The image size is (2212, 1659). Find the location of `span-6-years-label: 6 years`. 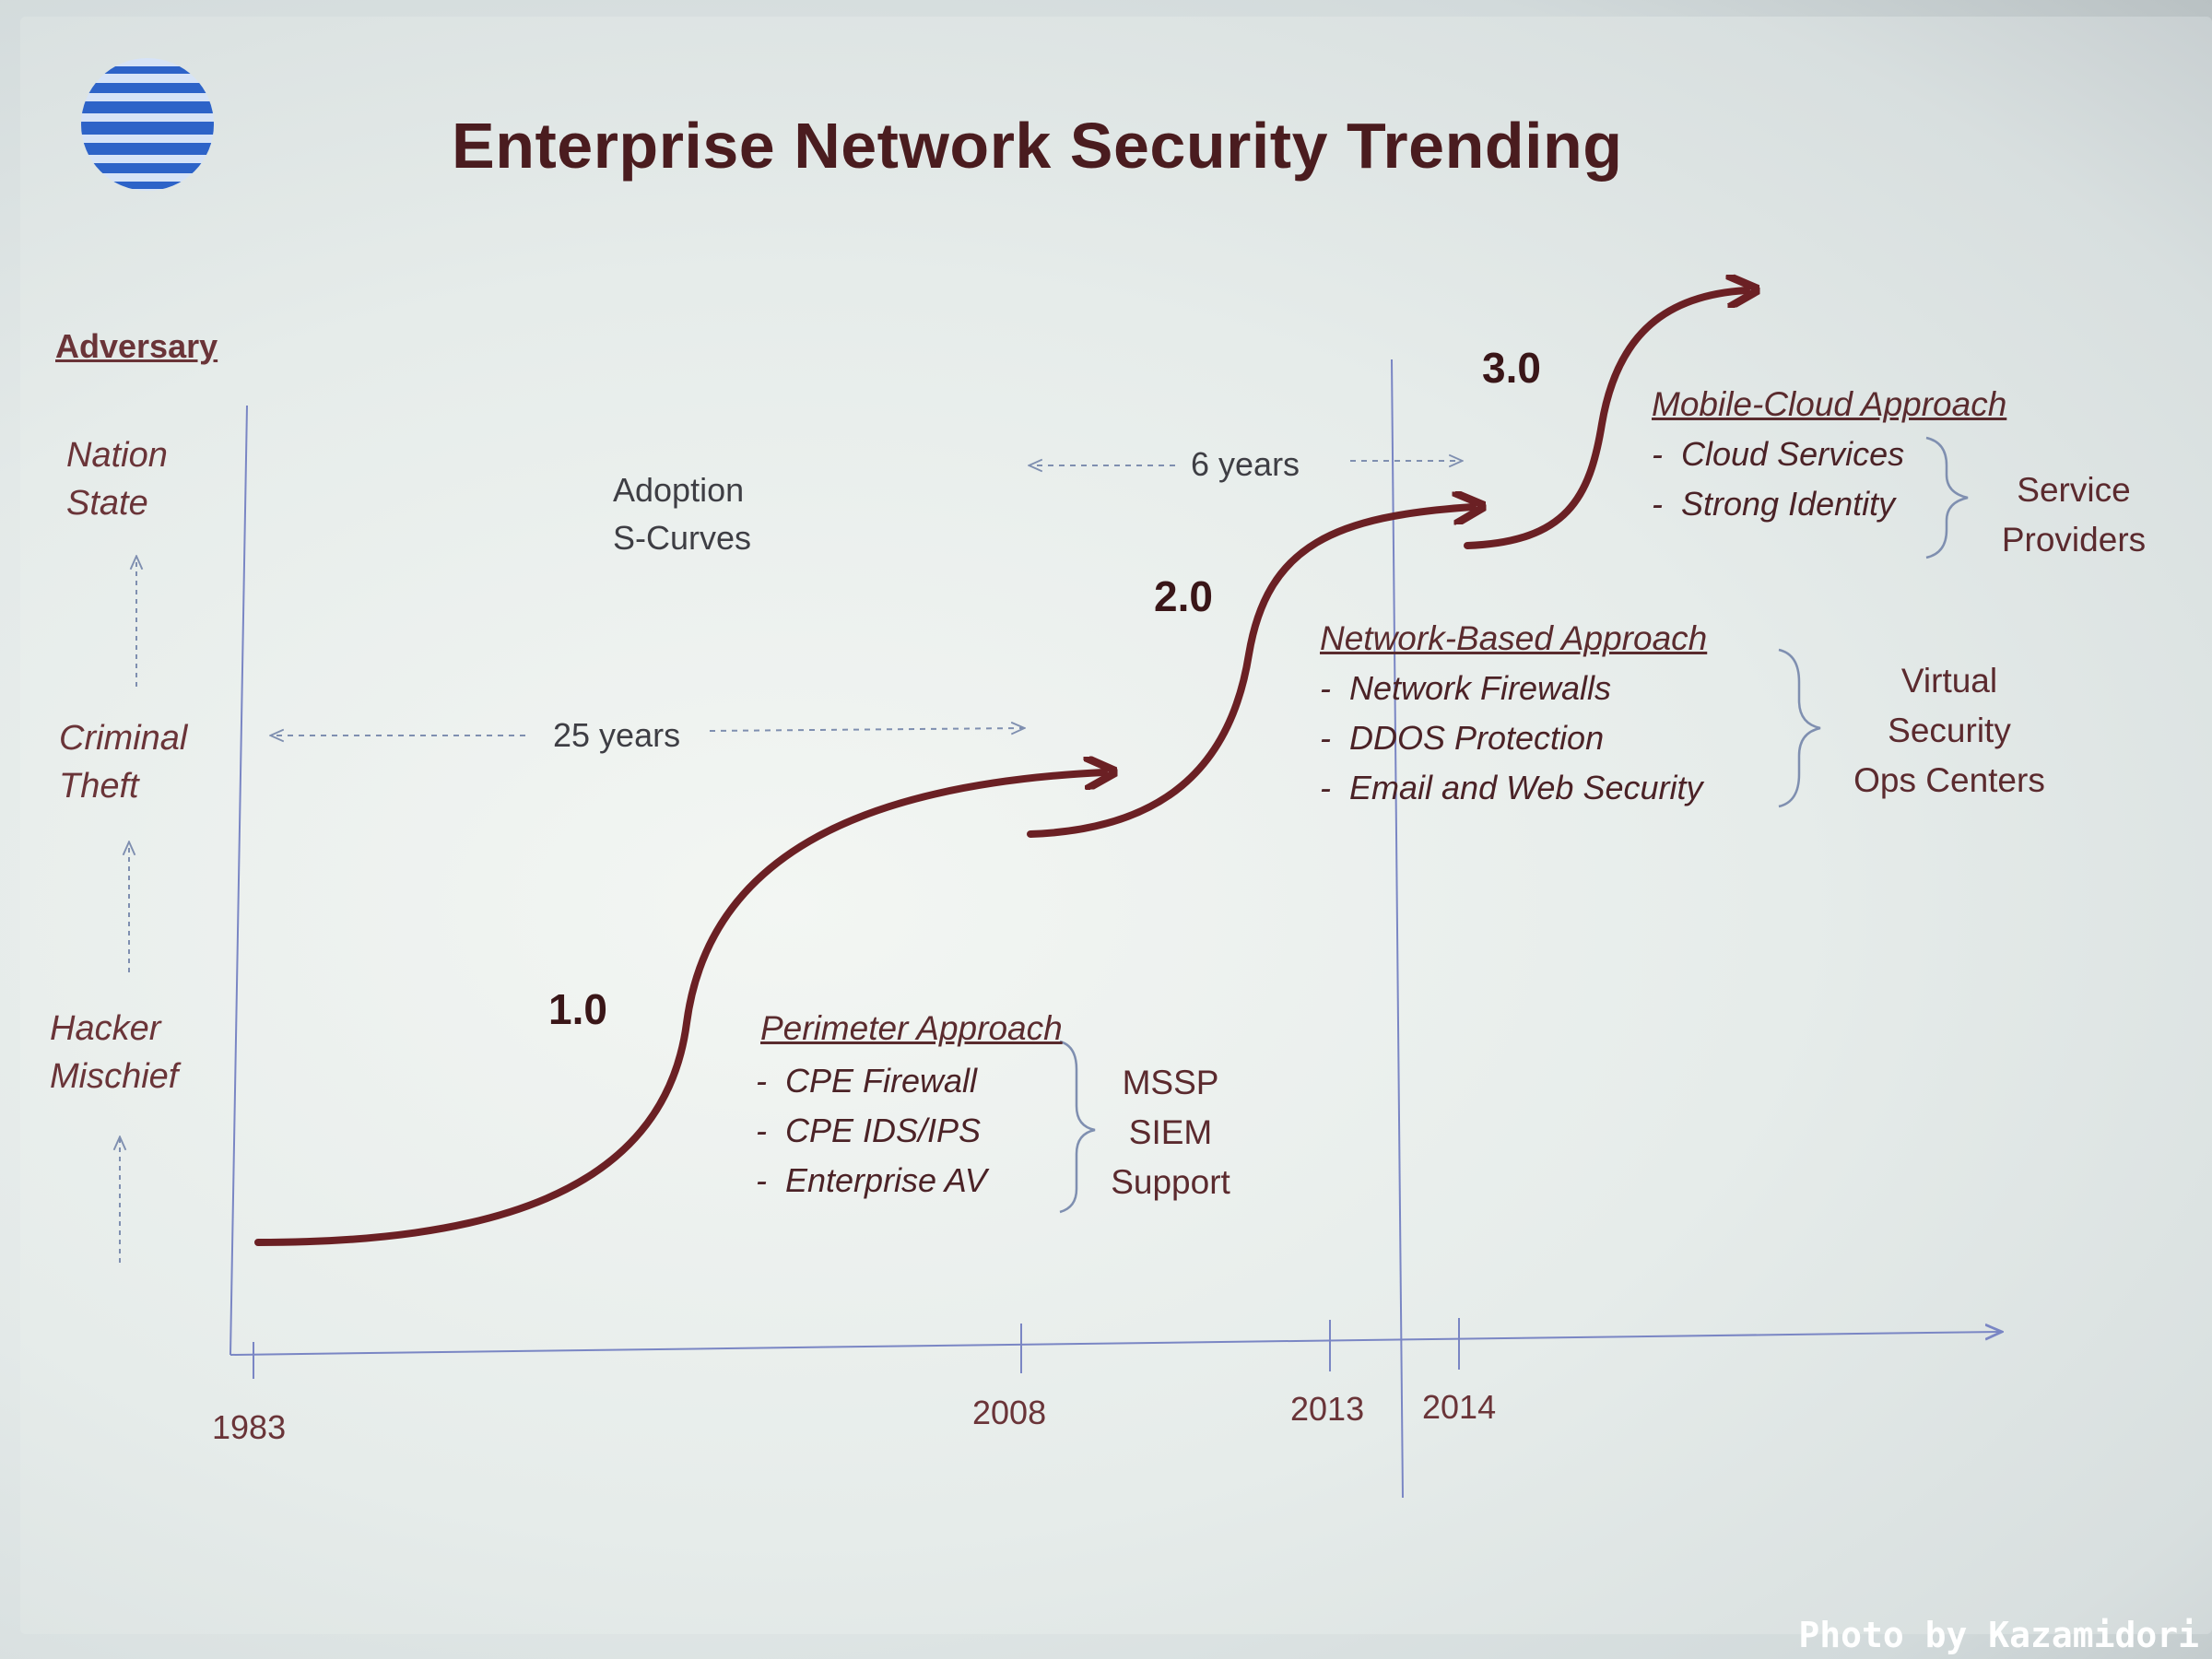

span-6-years-label: 6 years is located at coordinates (1245, 464).